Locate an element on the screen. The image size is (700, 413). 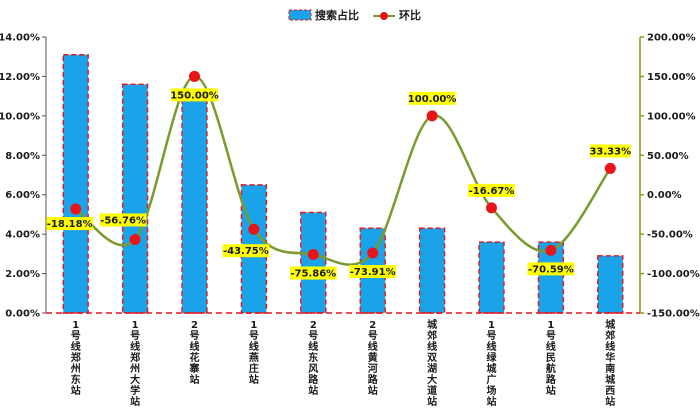
left-axis-tick-label: 4.00% is located at coordinates (22, 235).